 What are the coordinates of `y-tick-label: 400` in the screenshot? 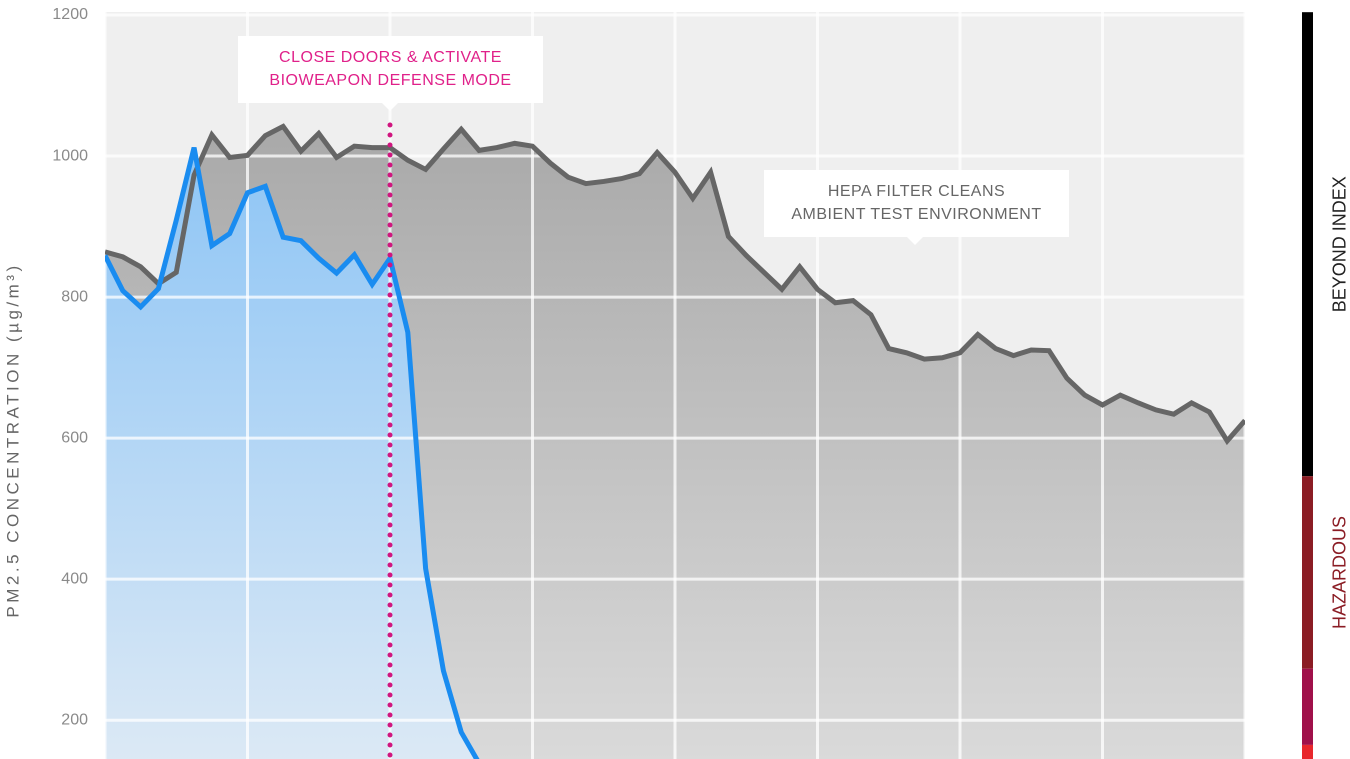 It's located at (74, 578).